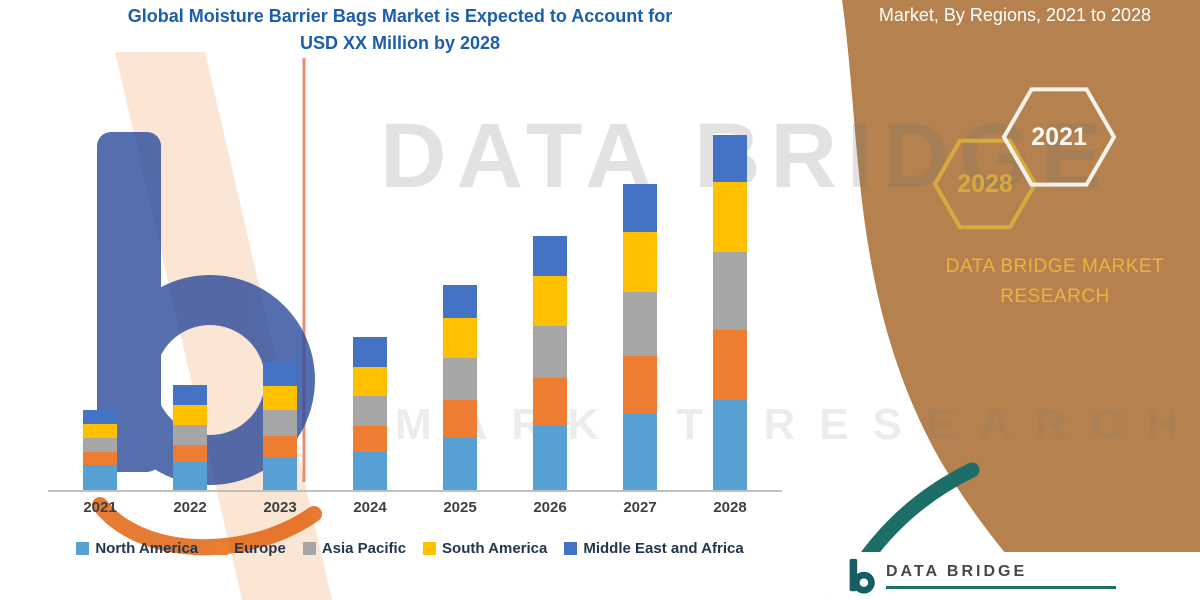  What do you see at coordinates (663, 548) in the screenshot?
I see `legend-label: Middle East and Africa` at bounding box center [663, 548].